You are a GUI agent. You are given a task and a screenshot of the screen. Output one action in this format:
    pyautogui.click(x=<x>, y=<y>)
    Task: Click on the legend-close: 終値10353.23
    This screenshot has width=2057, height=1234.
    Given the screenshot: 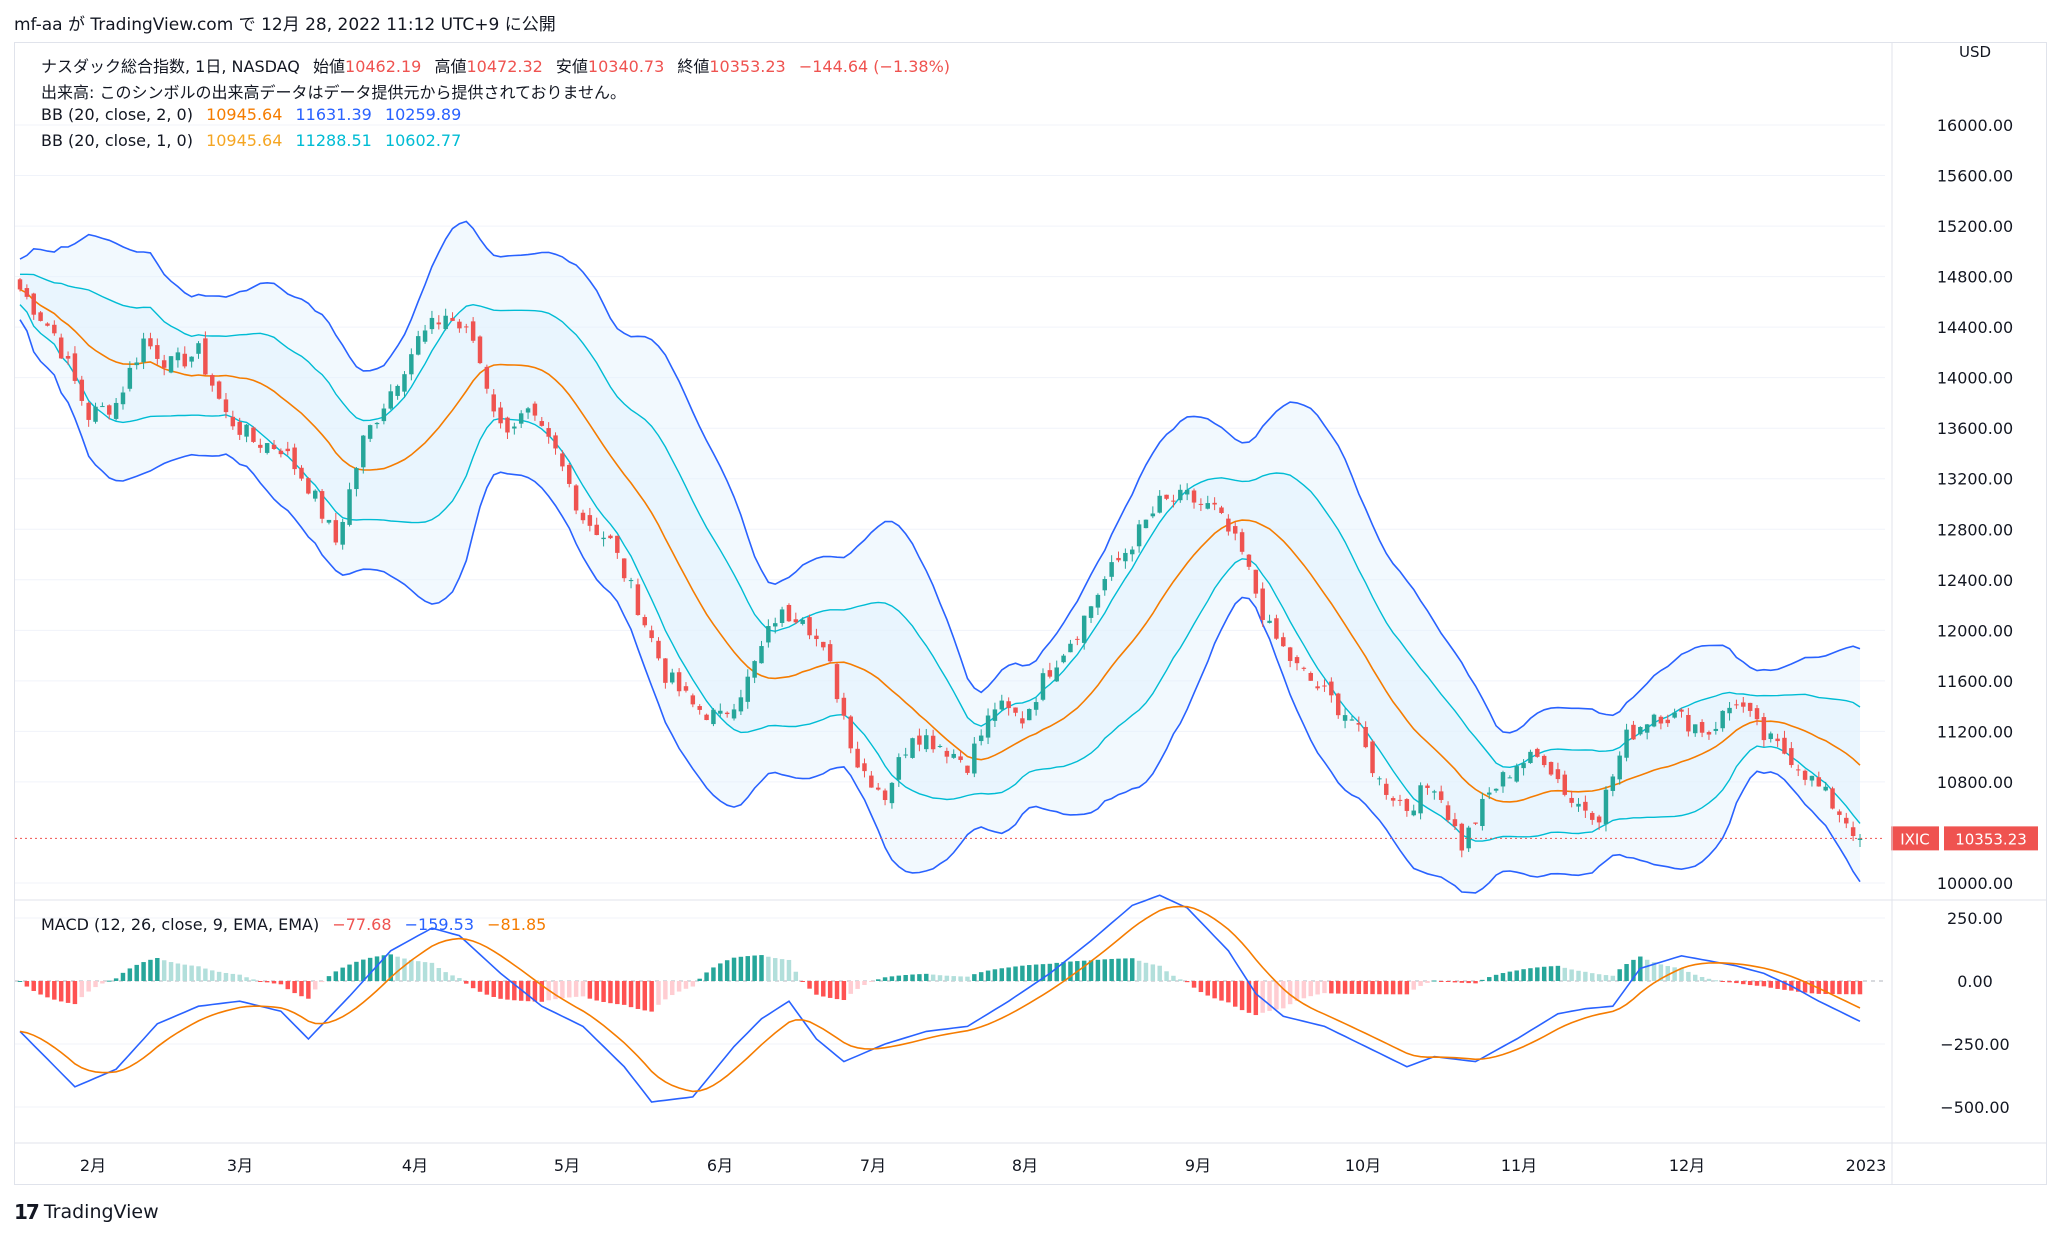 What is the action you would take?
    pyautogui.click(x=731, y=66)
    